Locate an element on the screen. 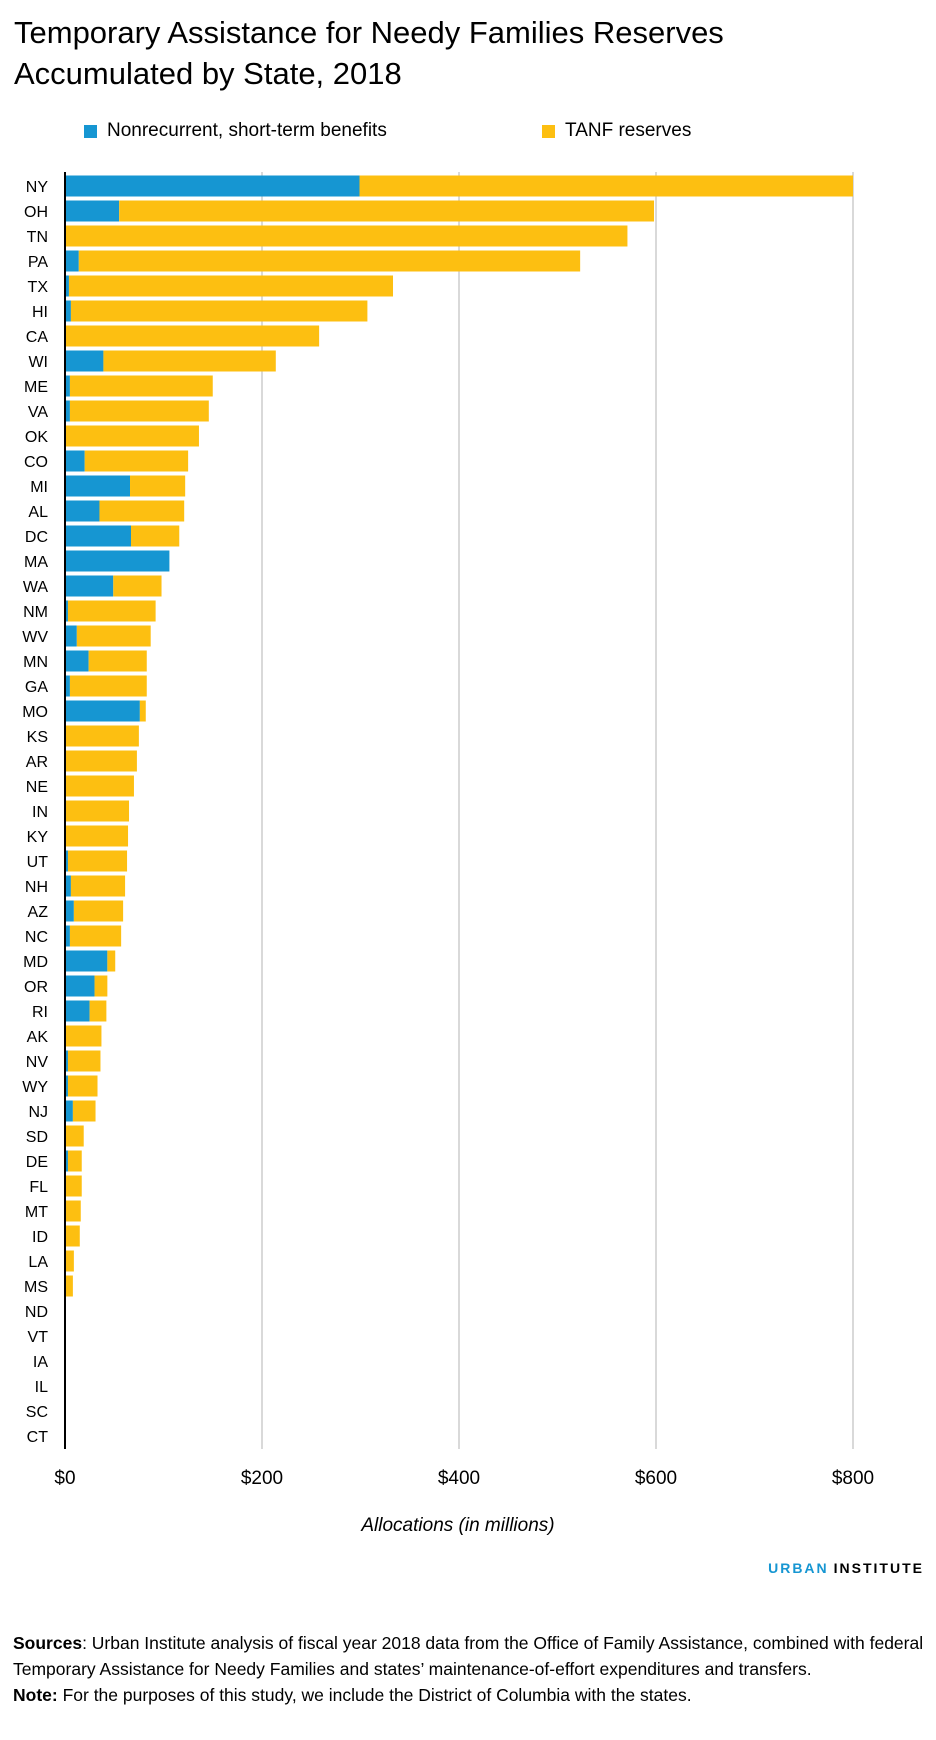  bar-tanf-reserves-nm is located at coordinates (111, 611).